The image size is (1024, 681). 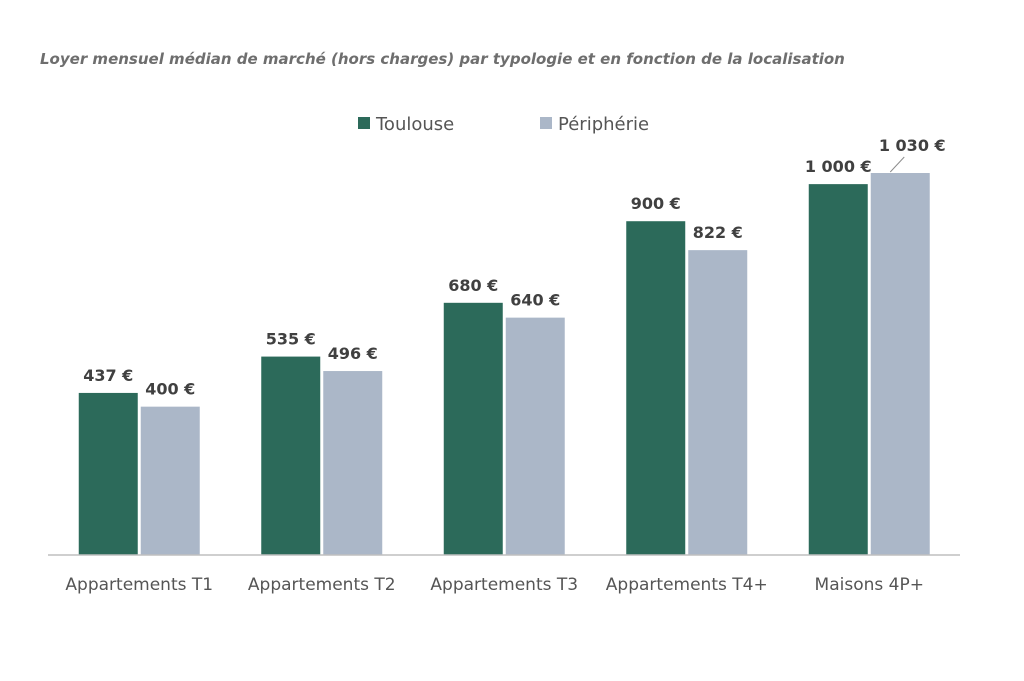 I want to click on data-label-toulouse-maisons-4p: 1 000 €, so click(x=838, y=166).